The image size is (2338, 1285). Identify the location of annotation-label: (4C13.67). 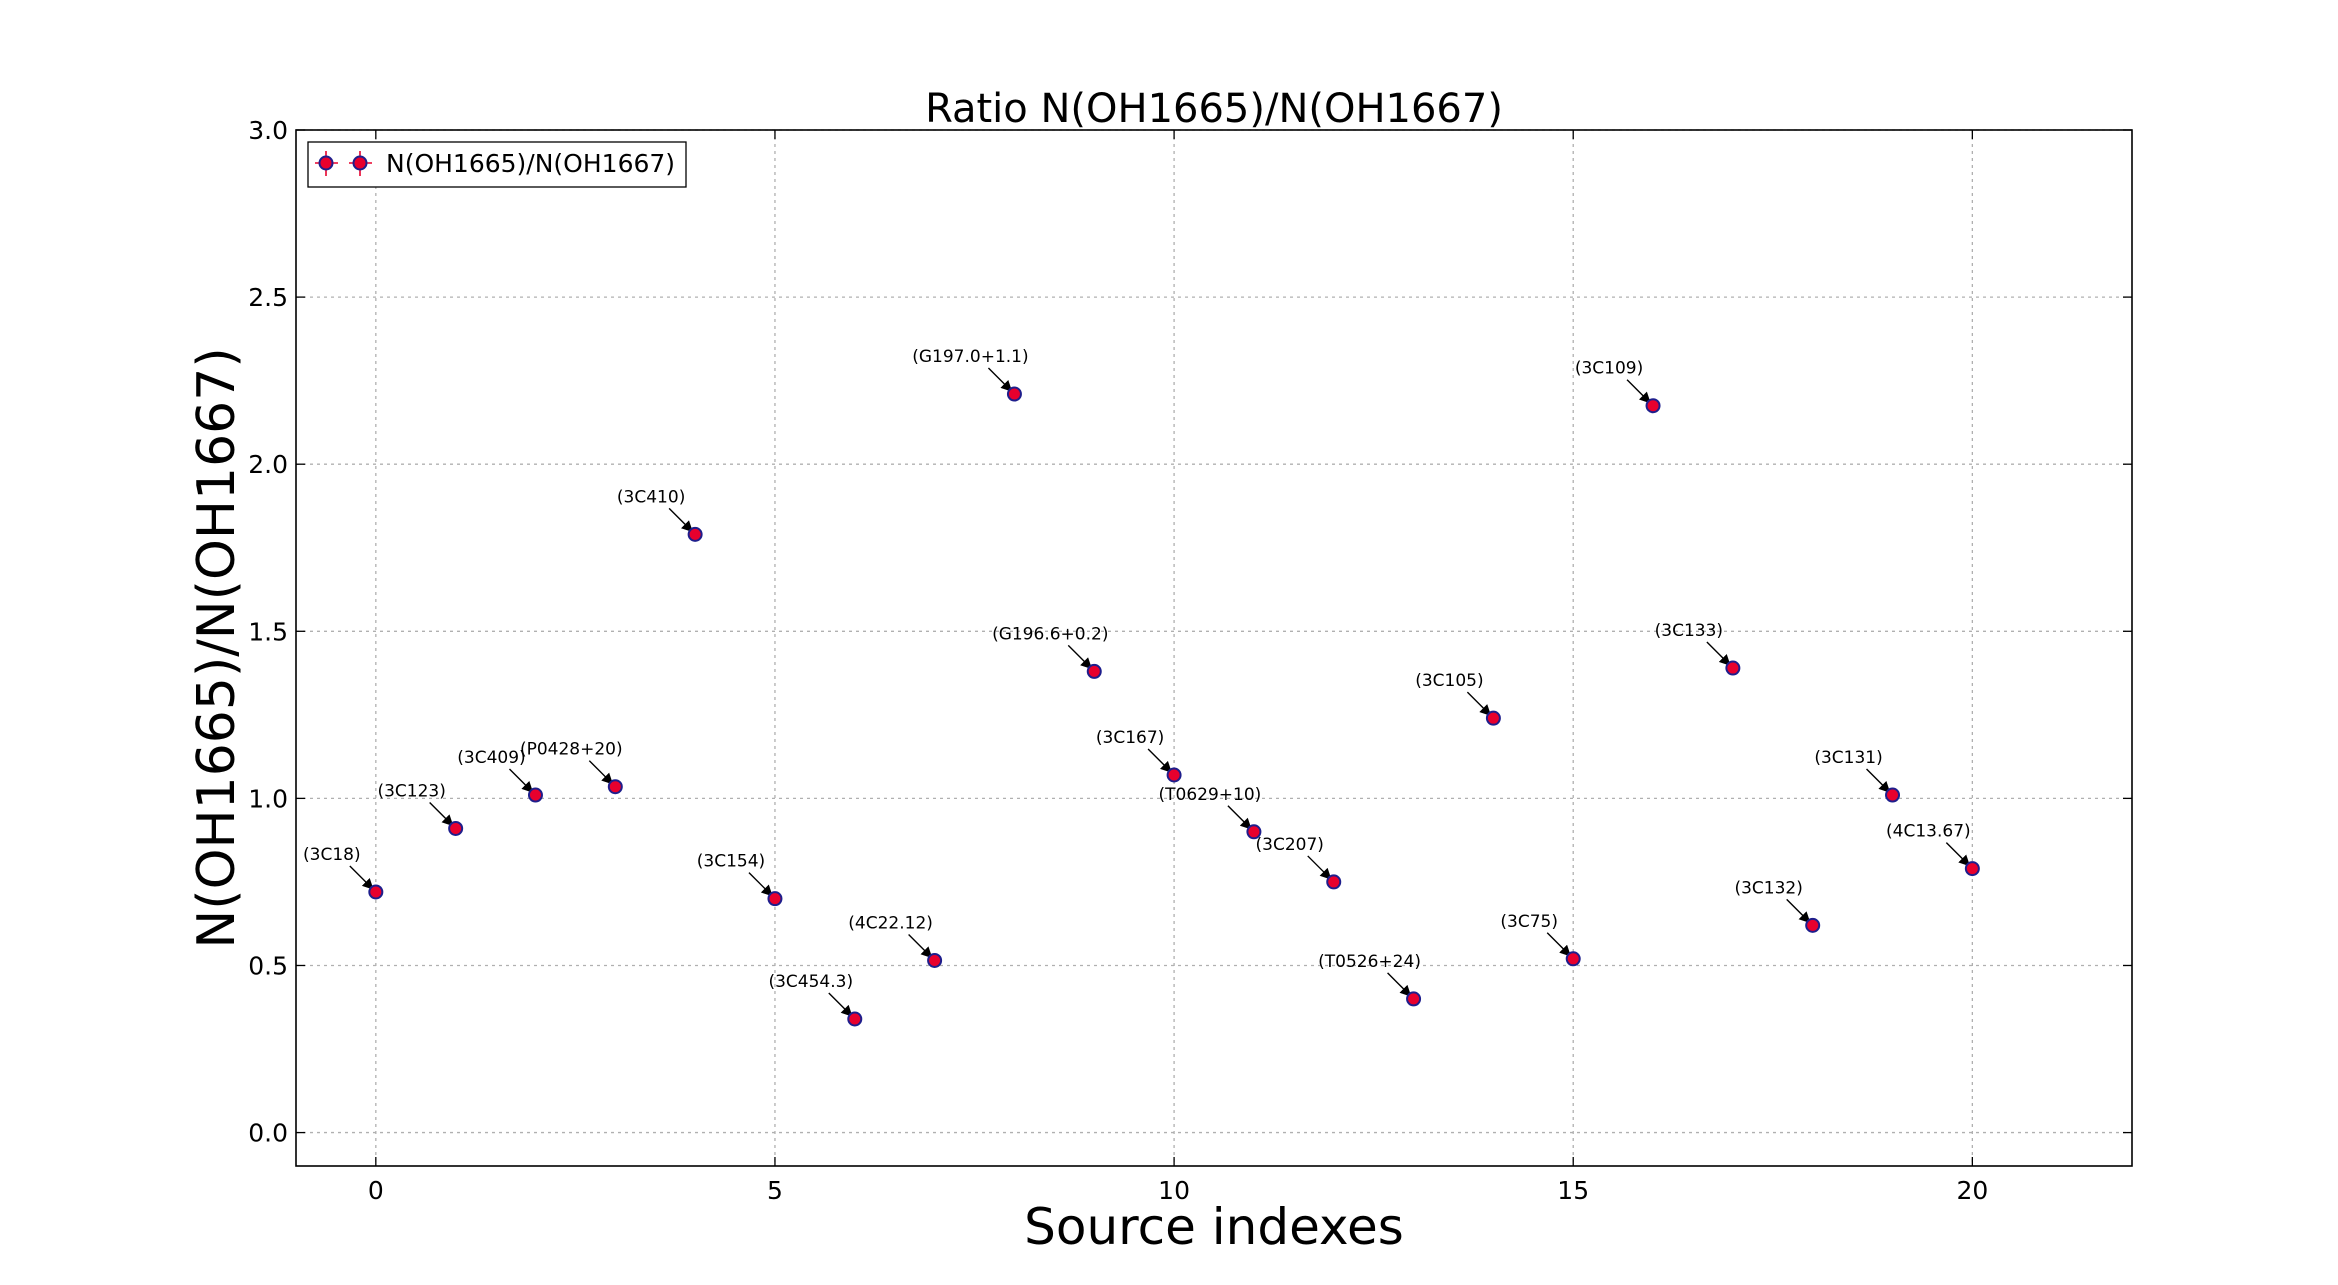
(1928, 832).